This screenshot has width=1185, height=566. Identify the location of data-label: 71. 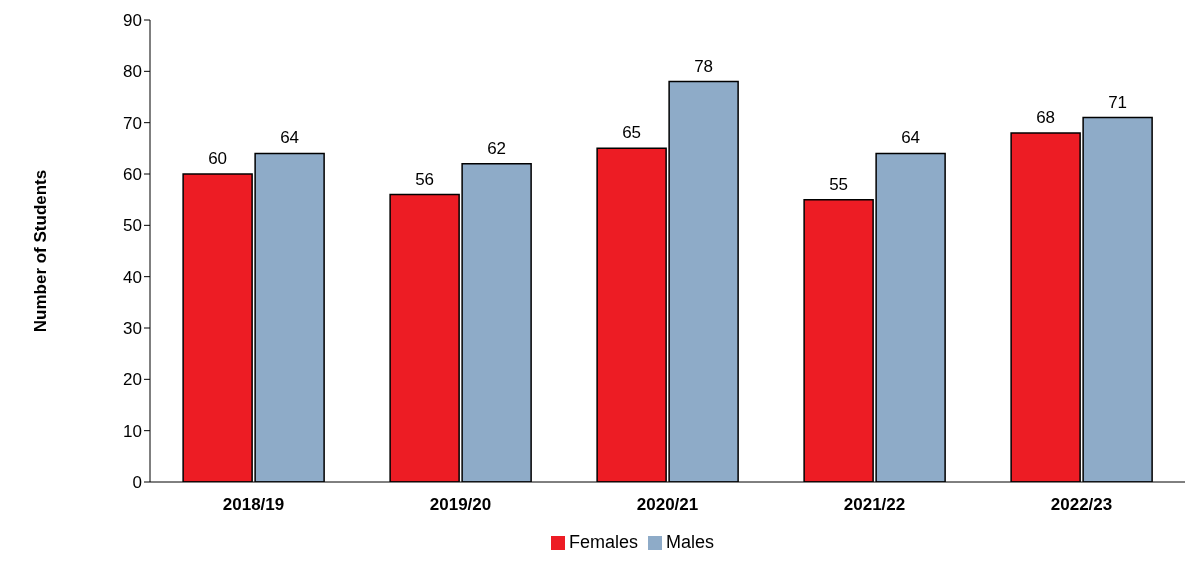
(1118, 102).